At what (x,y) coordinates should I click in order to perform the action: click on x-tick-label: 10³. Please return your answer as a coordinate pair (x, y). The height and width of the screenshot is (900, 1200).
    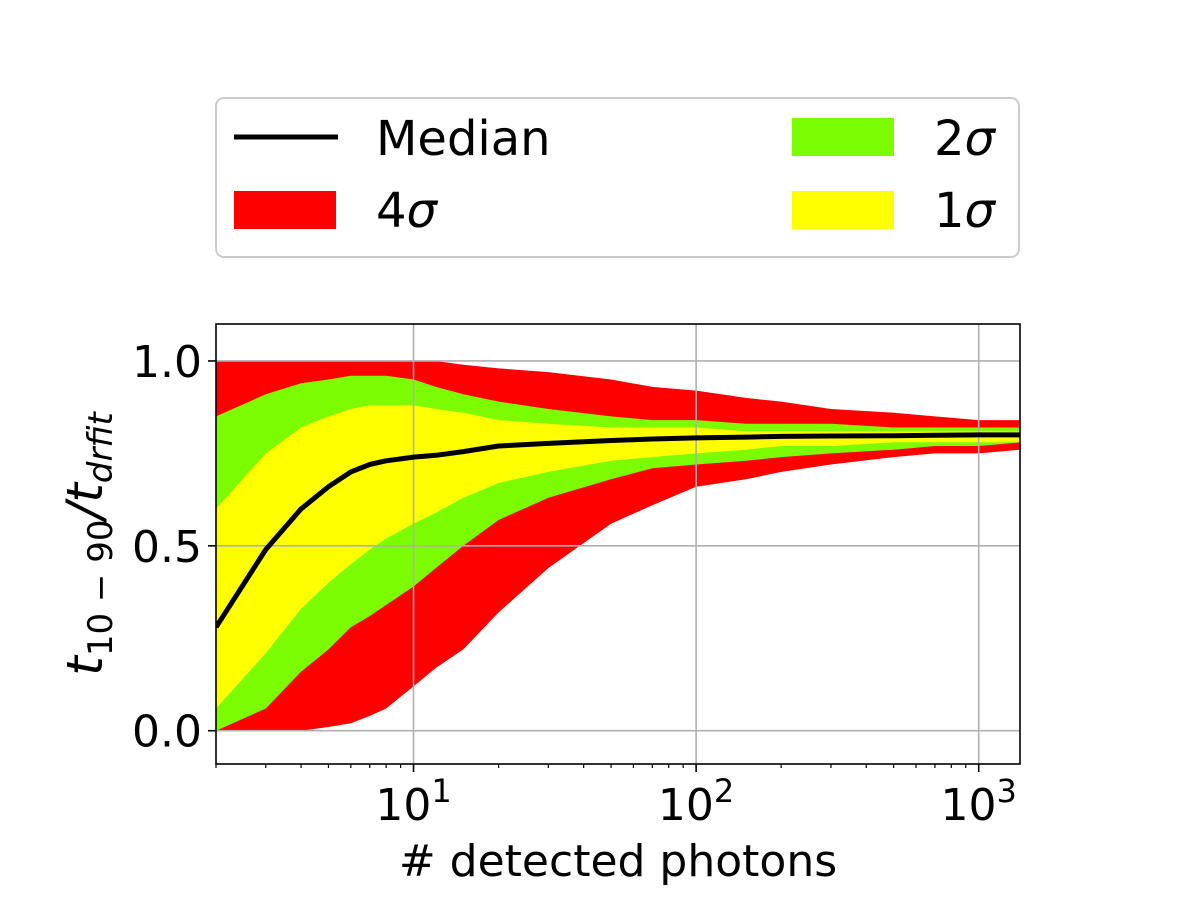
    Looking at the image, I should click on (979, 801).